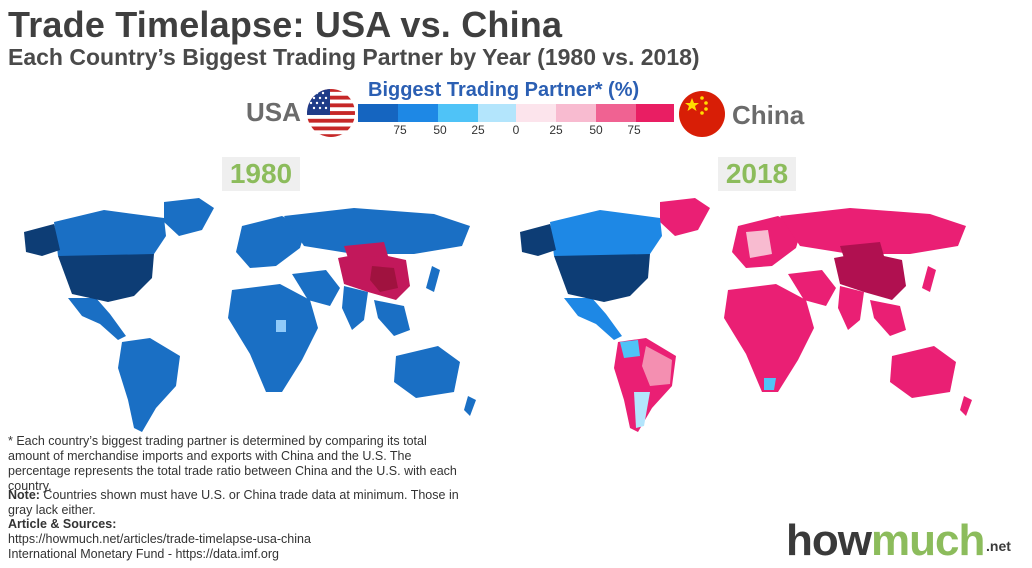 The height and width of the screenshot is (568, 1032). I want to click on china, so click(870, 276).